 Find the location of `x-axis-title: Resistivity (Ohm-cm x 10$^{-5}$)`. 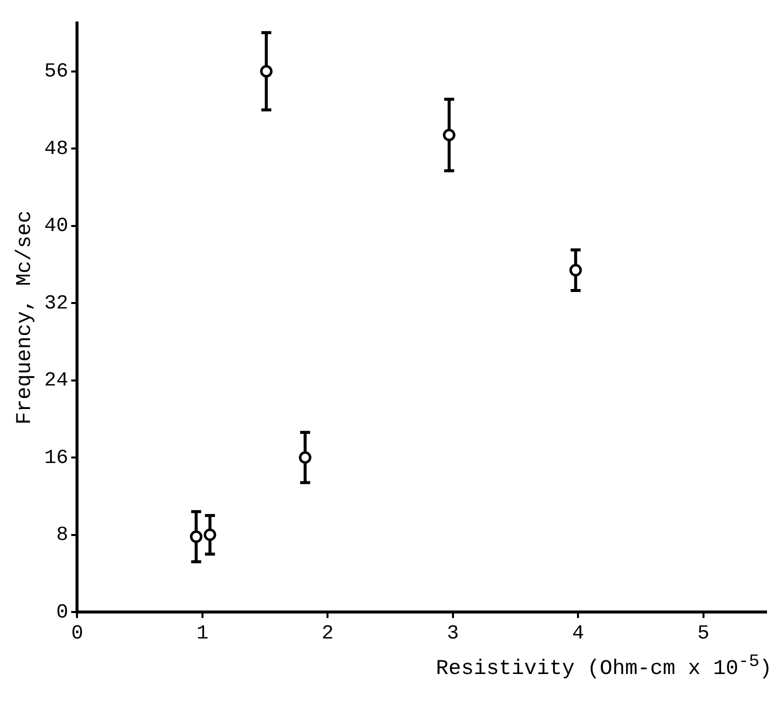

x-axis-title: Resistivity (Ohm-cm x 10$^{-5}$) is located at coordinates (603, 666).